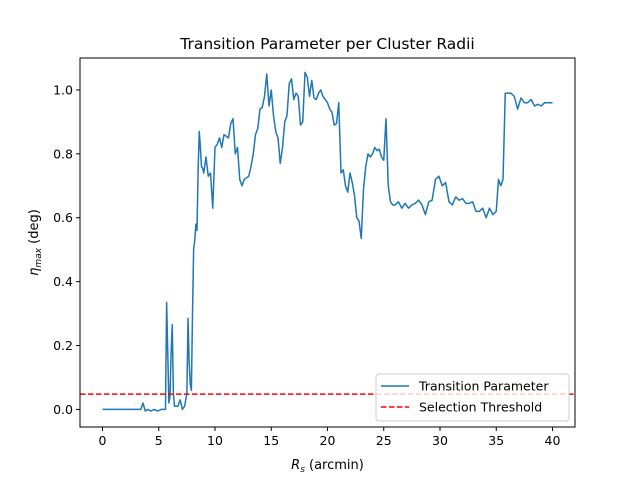 The width and height of the screenshot is (640, 480). What do you see at coordinates (326, 44) in the screenshot?
I see `chart-title: Transition Parameter per Cluster Radii` at bounding box center [326, 44].